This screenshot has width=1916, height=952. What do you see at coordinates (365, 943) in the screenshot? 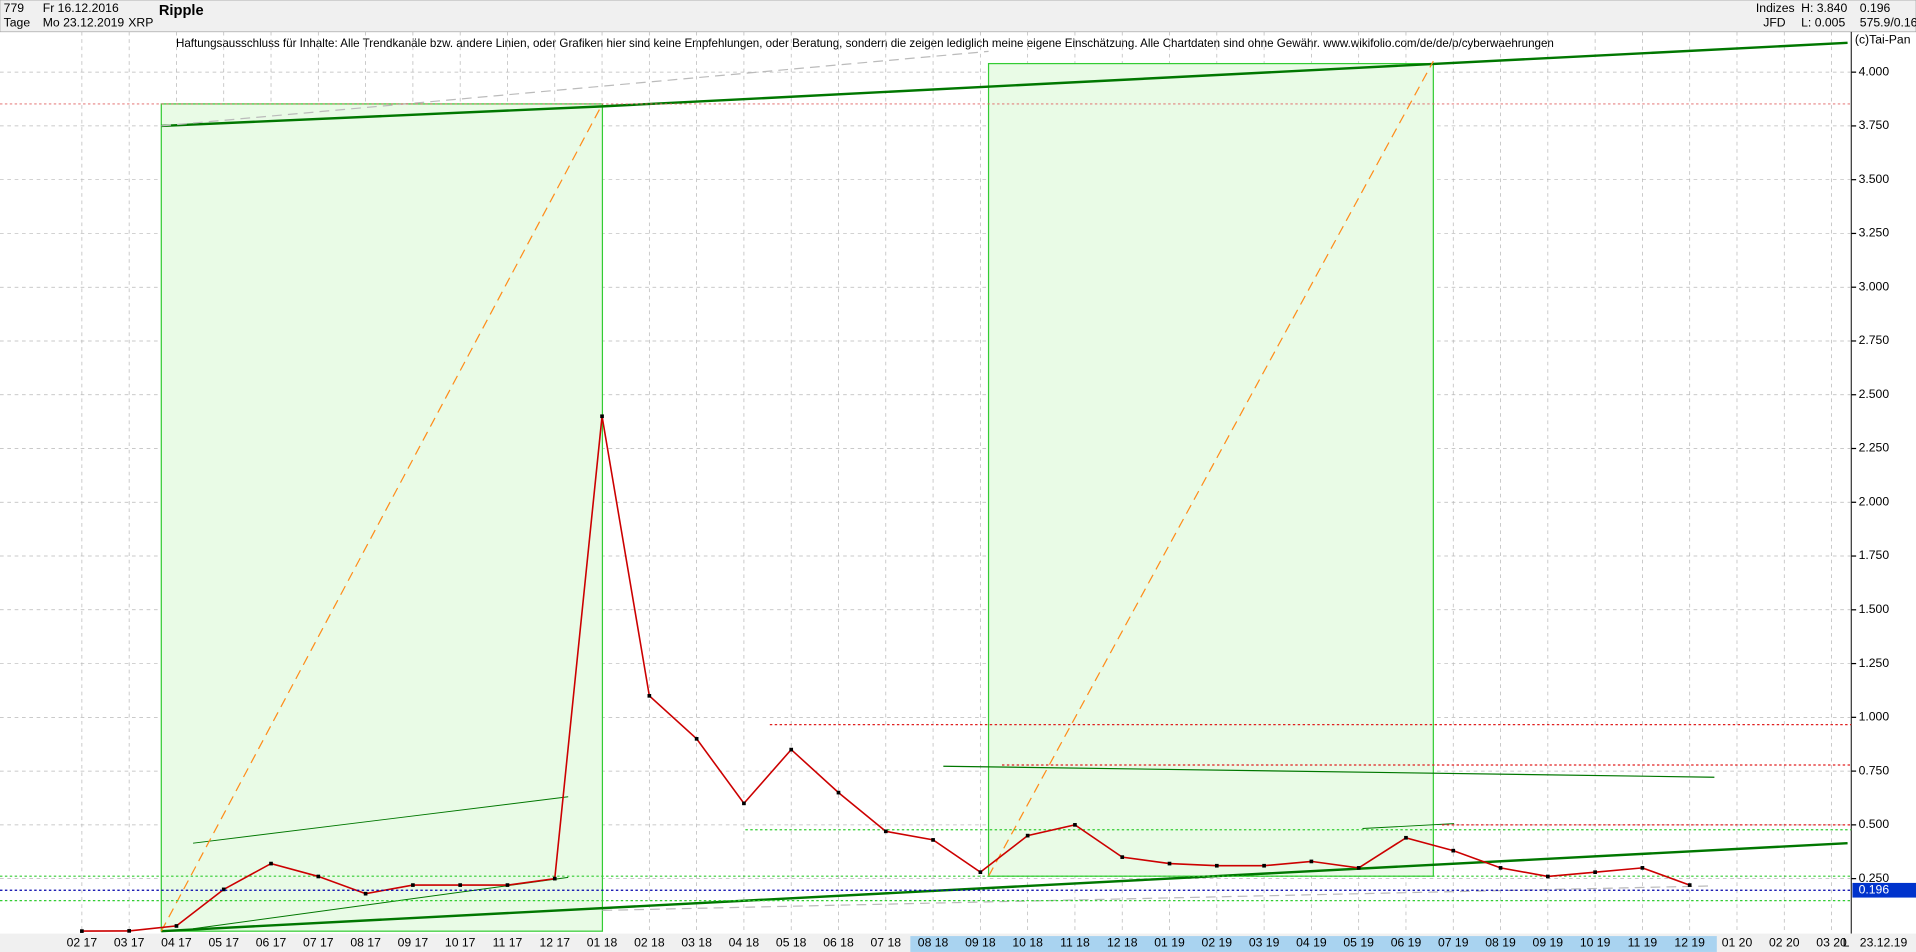
I see `x-tick-label: 08 17` at bounding box center [365, 943].